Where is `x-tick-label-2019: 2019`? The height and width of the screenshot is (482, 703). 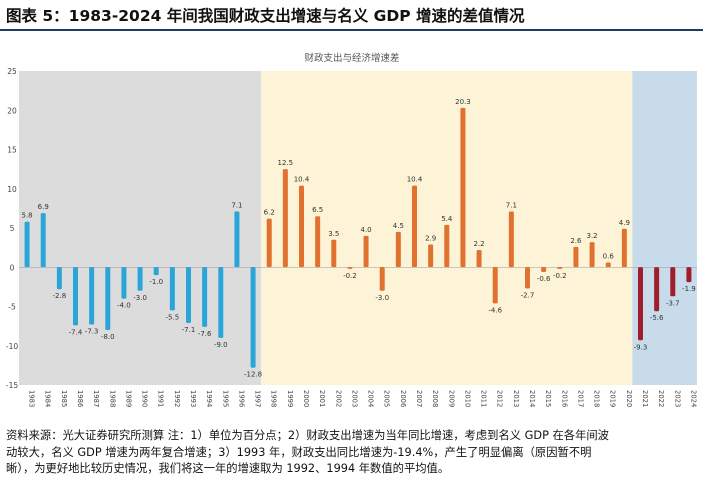
x-tick-label-2019: 2019 is located at coordinates (613, 398).